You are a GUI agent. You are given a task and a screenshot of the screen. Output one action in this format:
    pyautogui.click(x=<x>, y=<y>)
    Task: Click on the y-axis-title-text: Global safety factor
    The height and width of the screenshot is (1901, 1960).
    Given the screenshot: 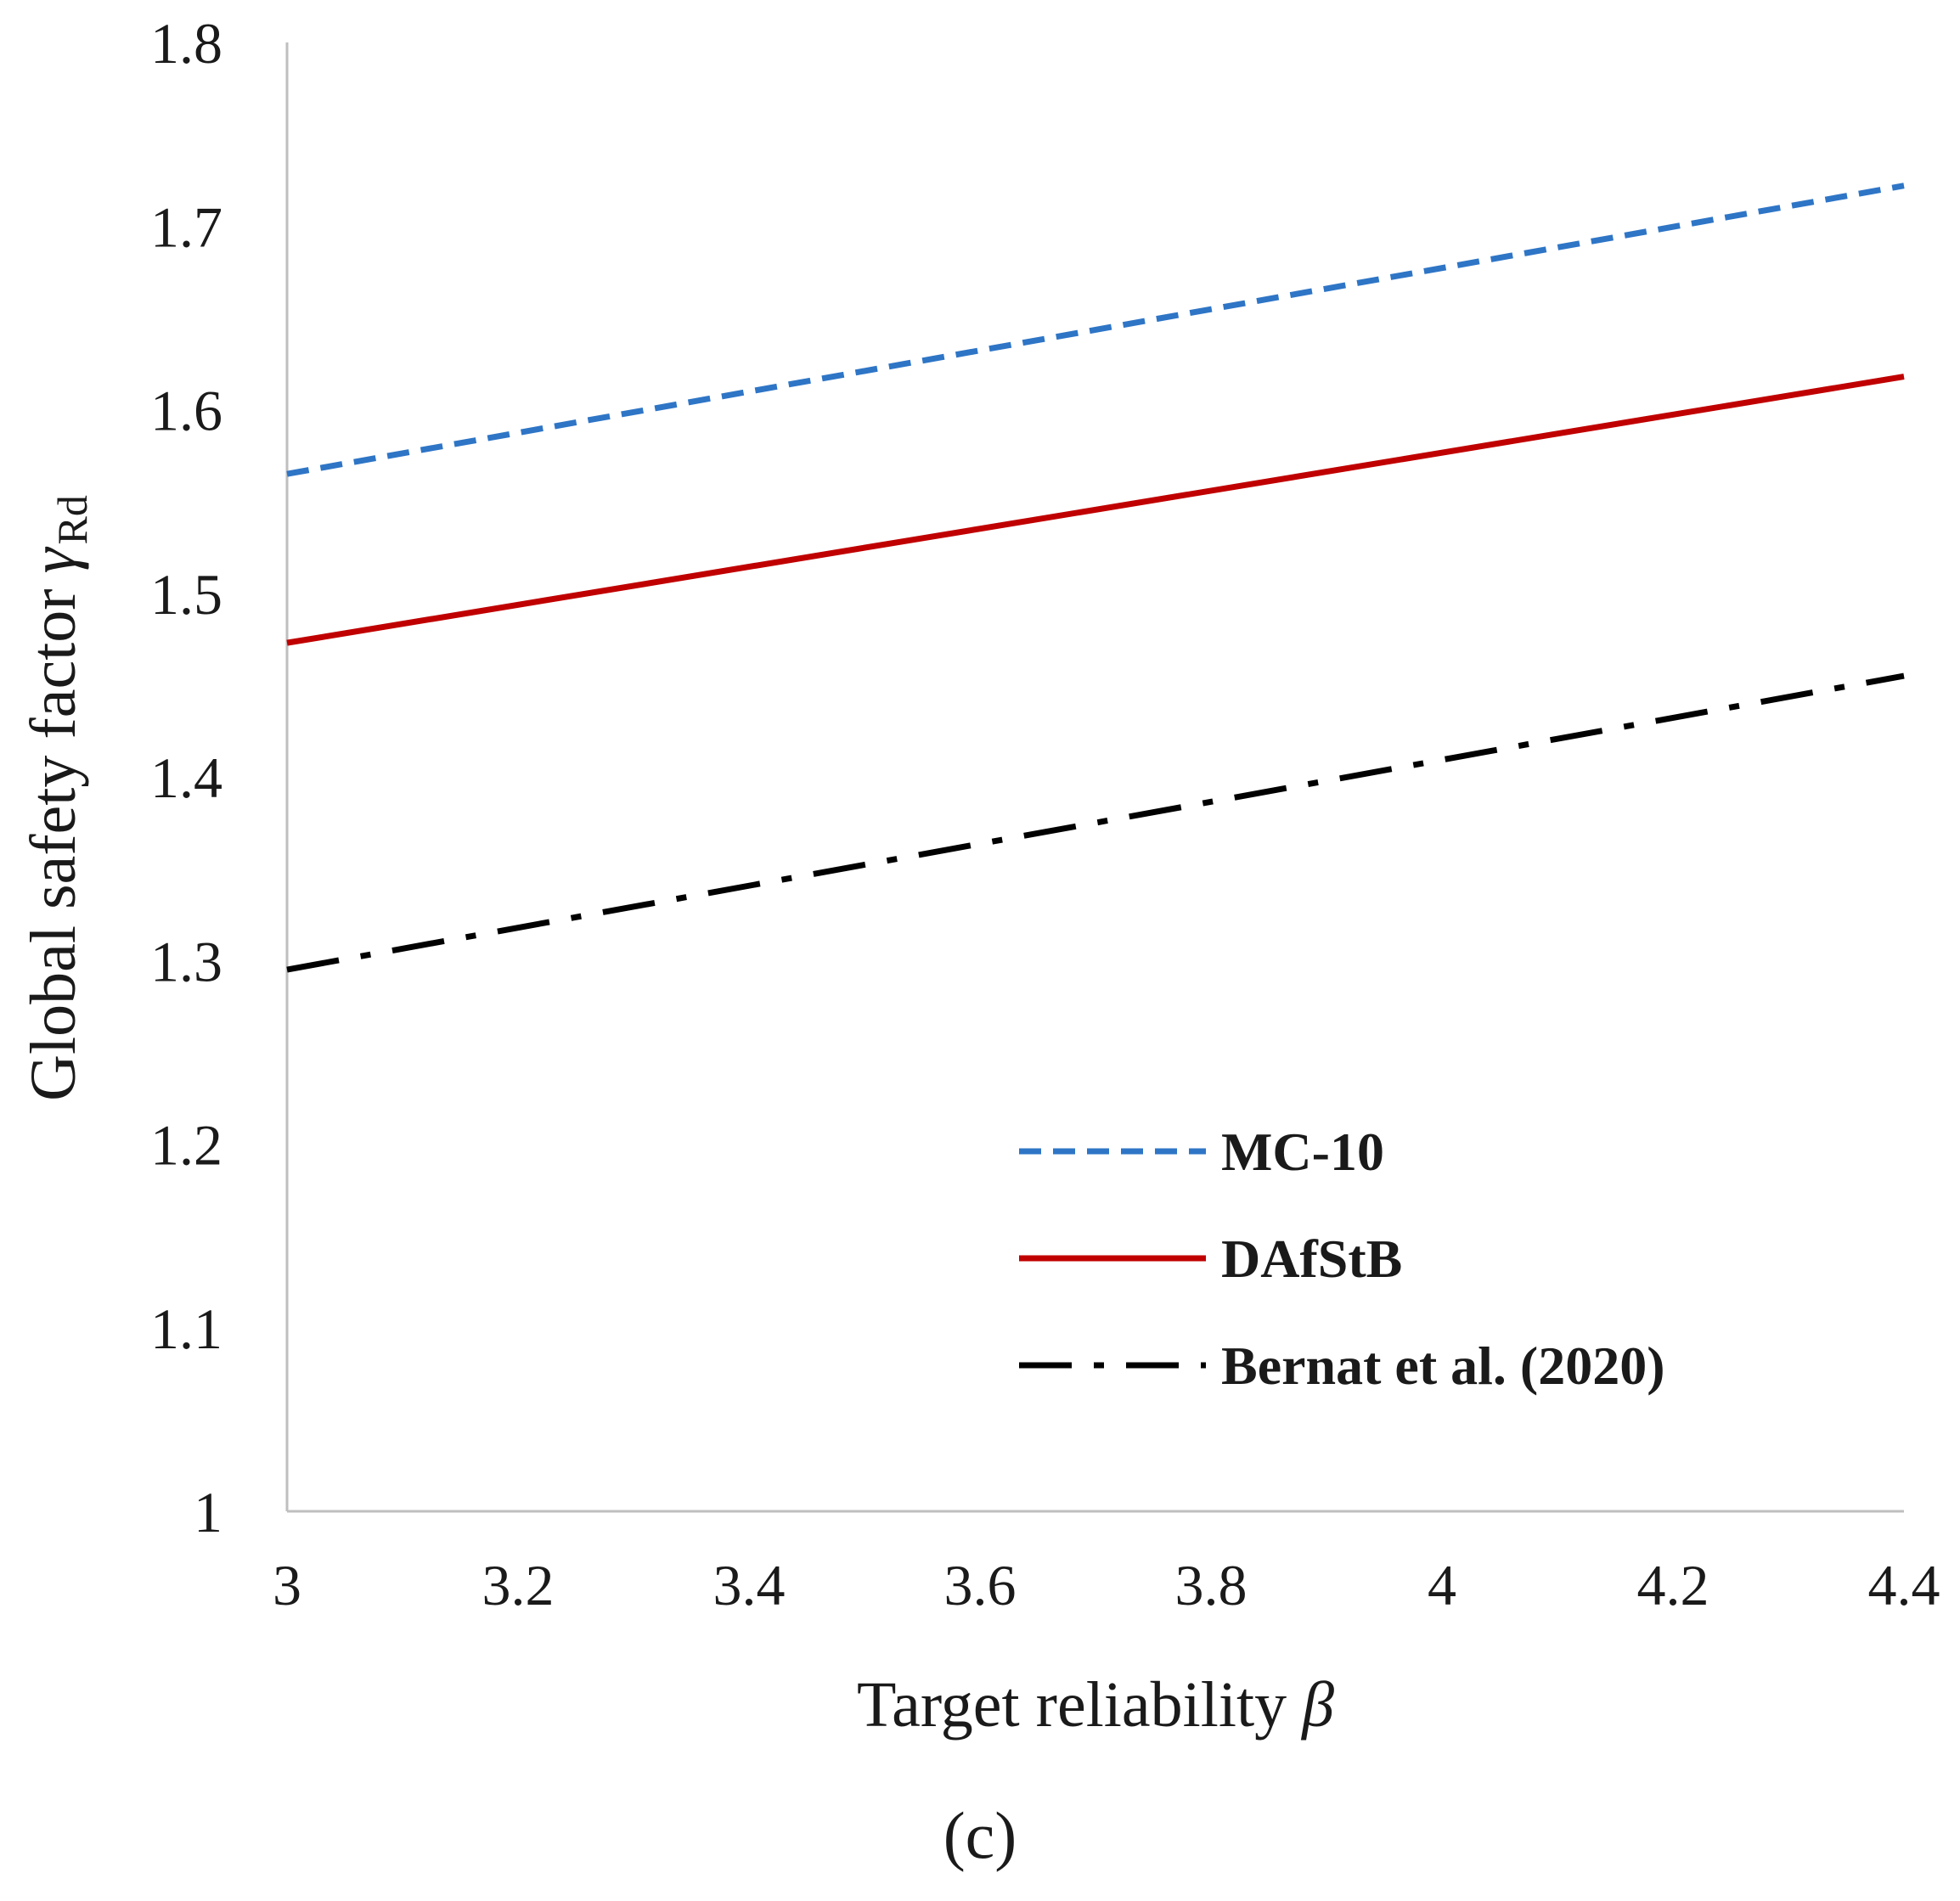 What is the action you would take?
    pyautogui.click(x=53, y=844)
    